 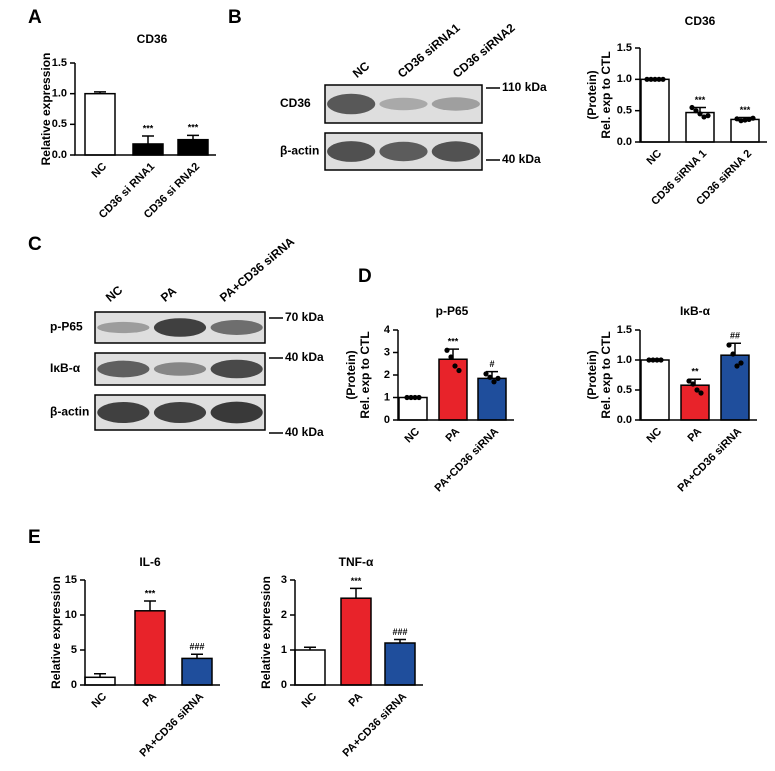 What do you see at coordinates (624, 111) in the screenshot?
I see `y-tick-label: 0.5` at bounding box center [624, 111].